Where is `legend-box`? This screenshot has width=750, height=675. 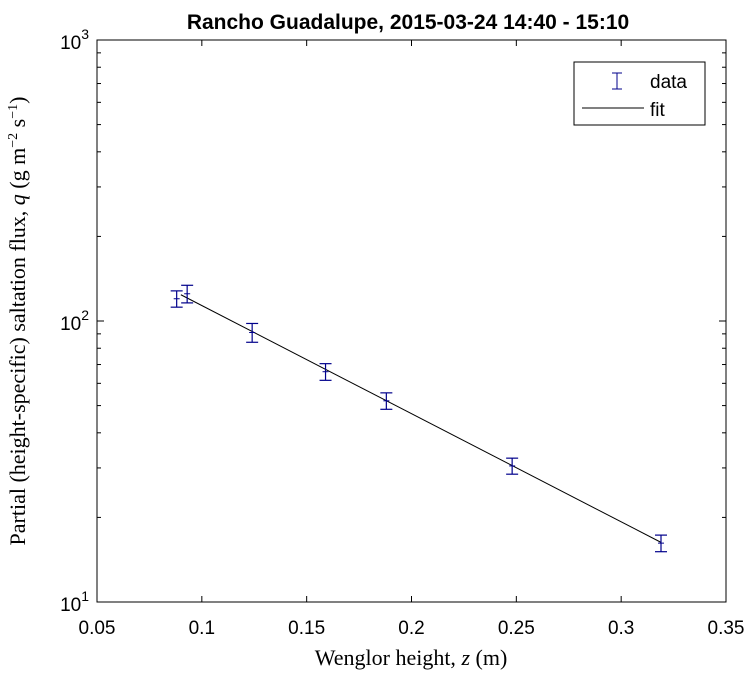
legend-box is located at coordinates (639, 93).